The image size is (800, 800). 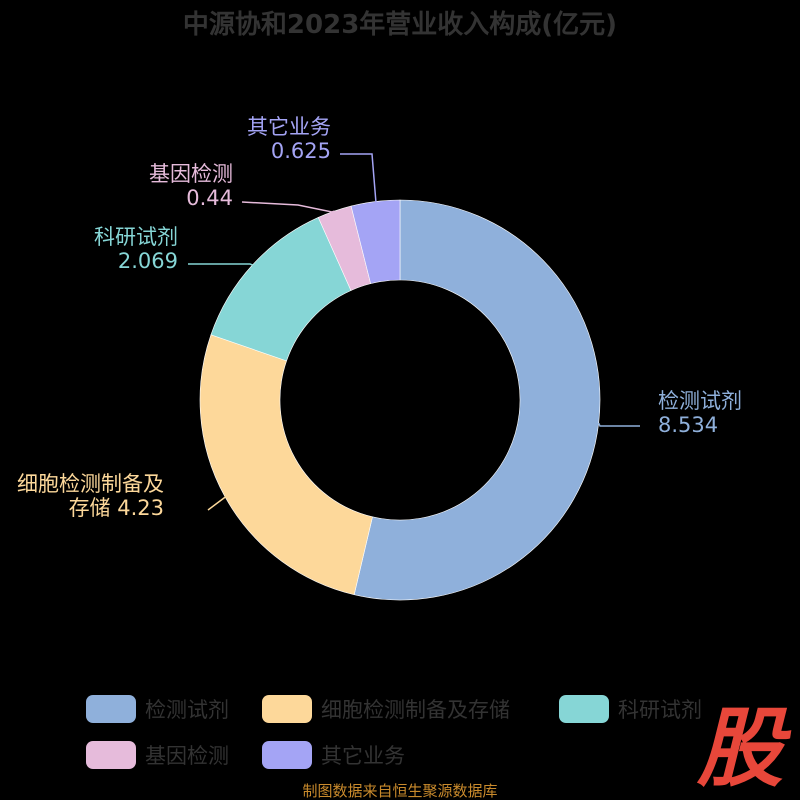 What do you see at coordinates (209, 198) in the screenshot?
I see `slice-label-3-line-1: 0.44` at bounding box center [209, 198].